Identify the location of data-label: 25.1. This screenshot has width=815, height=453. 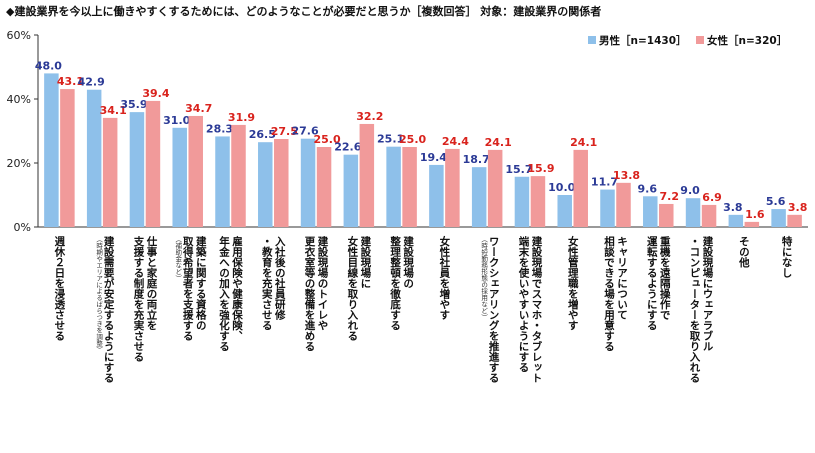
(390, 139).